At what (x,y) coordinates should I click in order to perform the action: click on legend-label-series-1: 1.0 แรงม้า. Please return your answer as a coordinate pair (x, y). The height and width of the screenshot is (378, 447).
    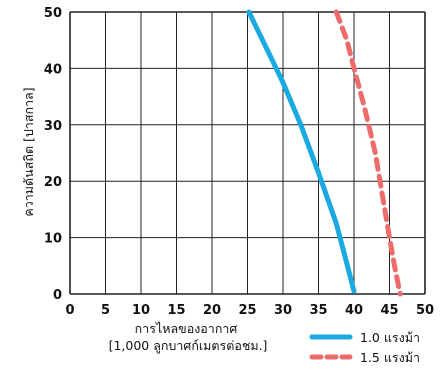
    Looking at the image, I should click on (390, 337).